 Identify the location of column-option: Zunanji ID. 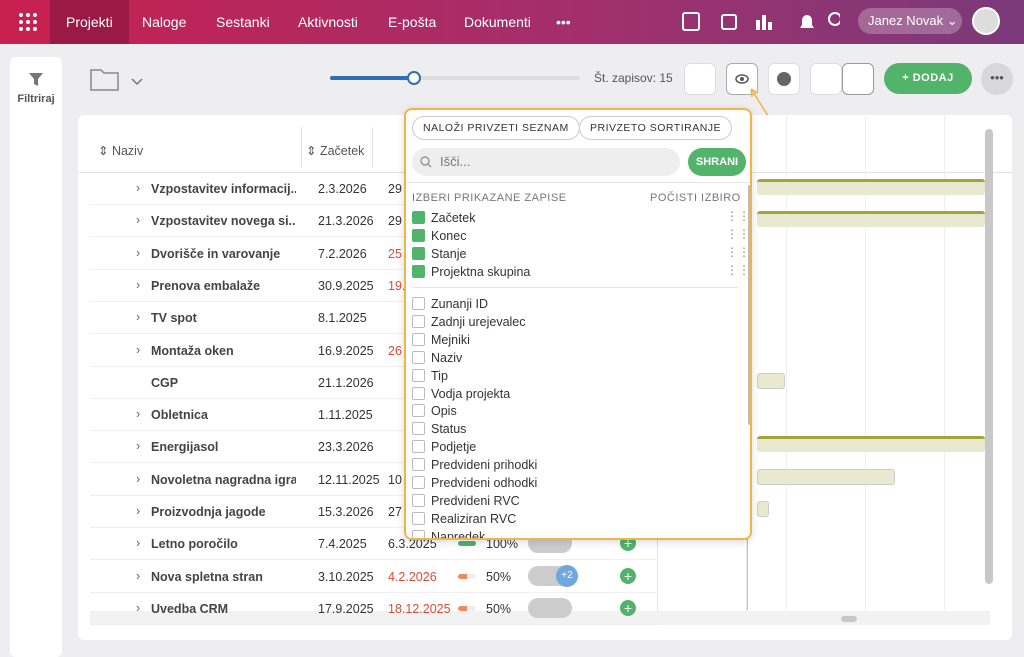
(450, 304).